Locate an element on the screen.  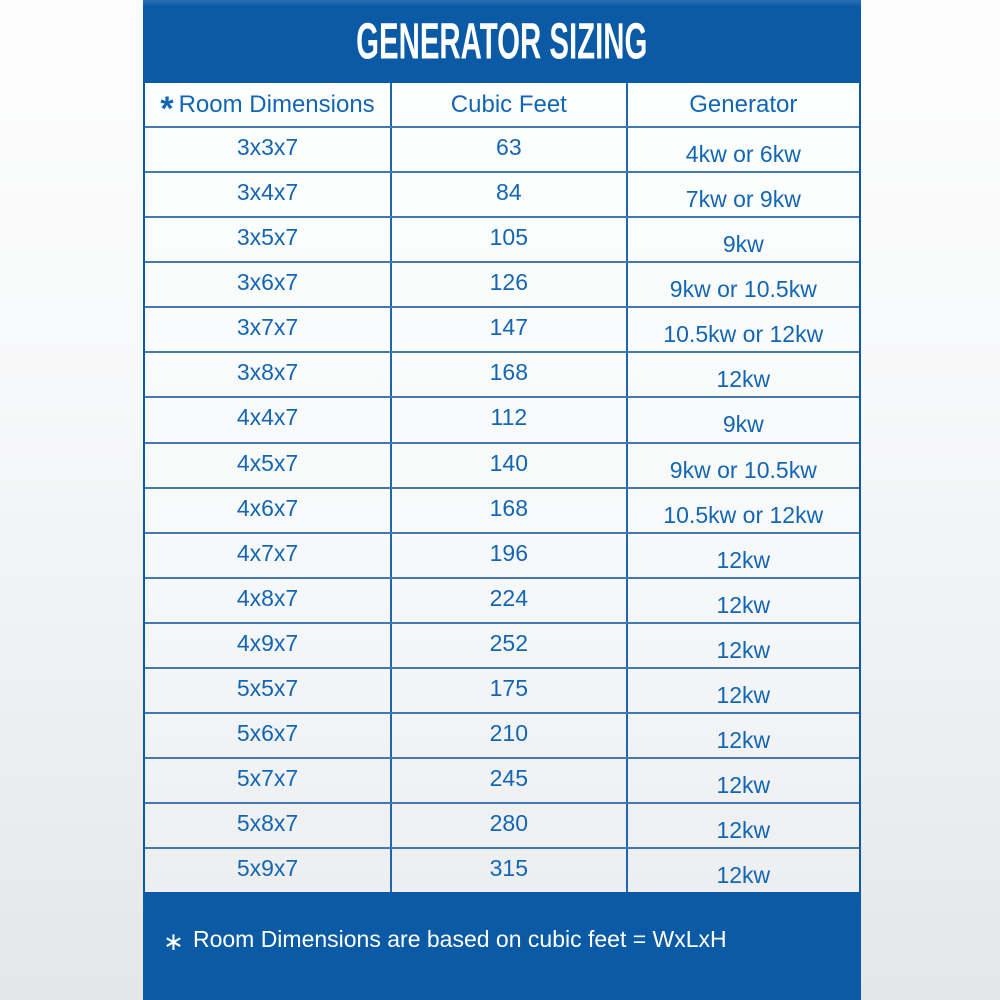
table-row: 4x5x7 140 9kw or 10.5kw is located at coordinates (502, 466).